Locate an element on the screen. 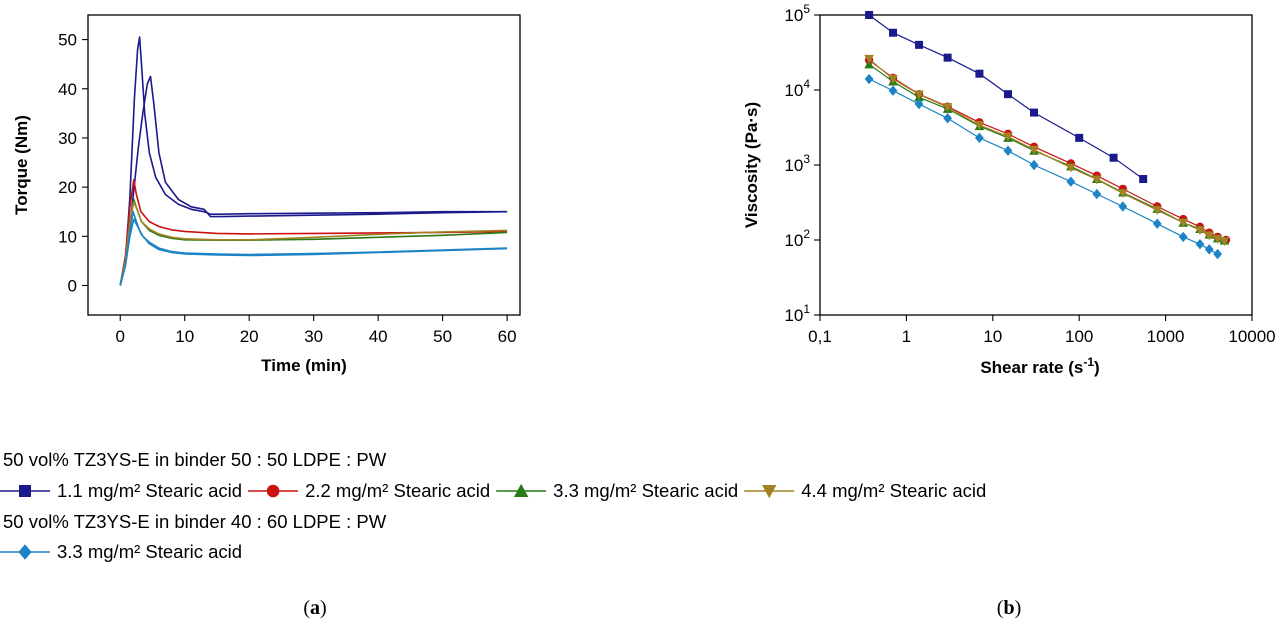 The height and width of the screenshot is (620, 1279). caption-a-open: ( is located at coordinates (306, 608).